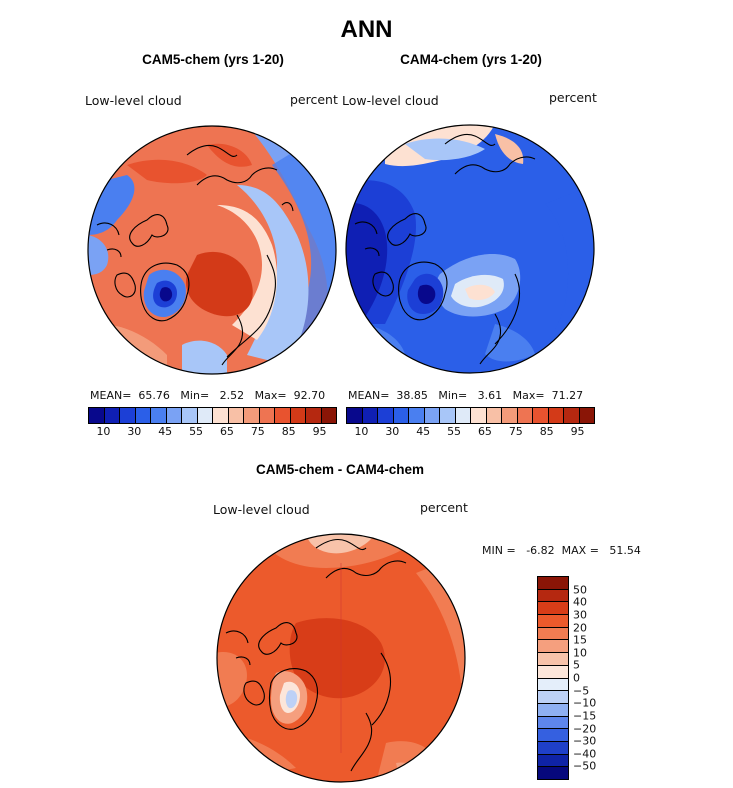 The height and width of the screenshot is (788, 733). Describe the element at coordinates (576, 665) in the screenshot. I see `diff-colorbar-tick-label: 5` at that location.